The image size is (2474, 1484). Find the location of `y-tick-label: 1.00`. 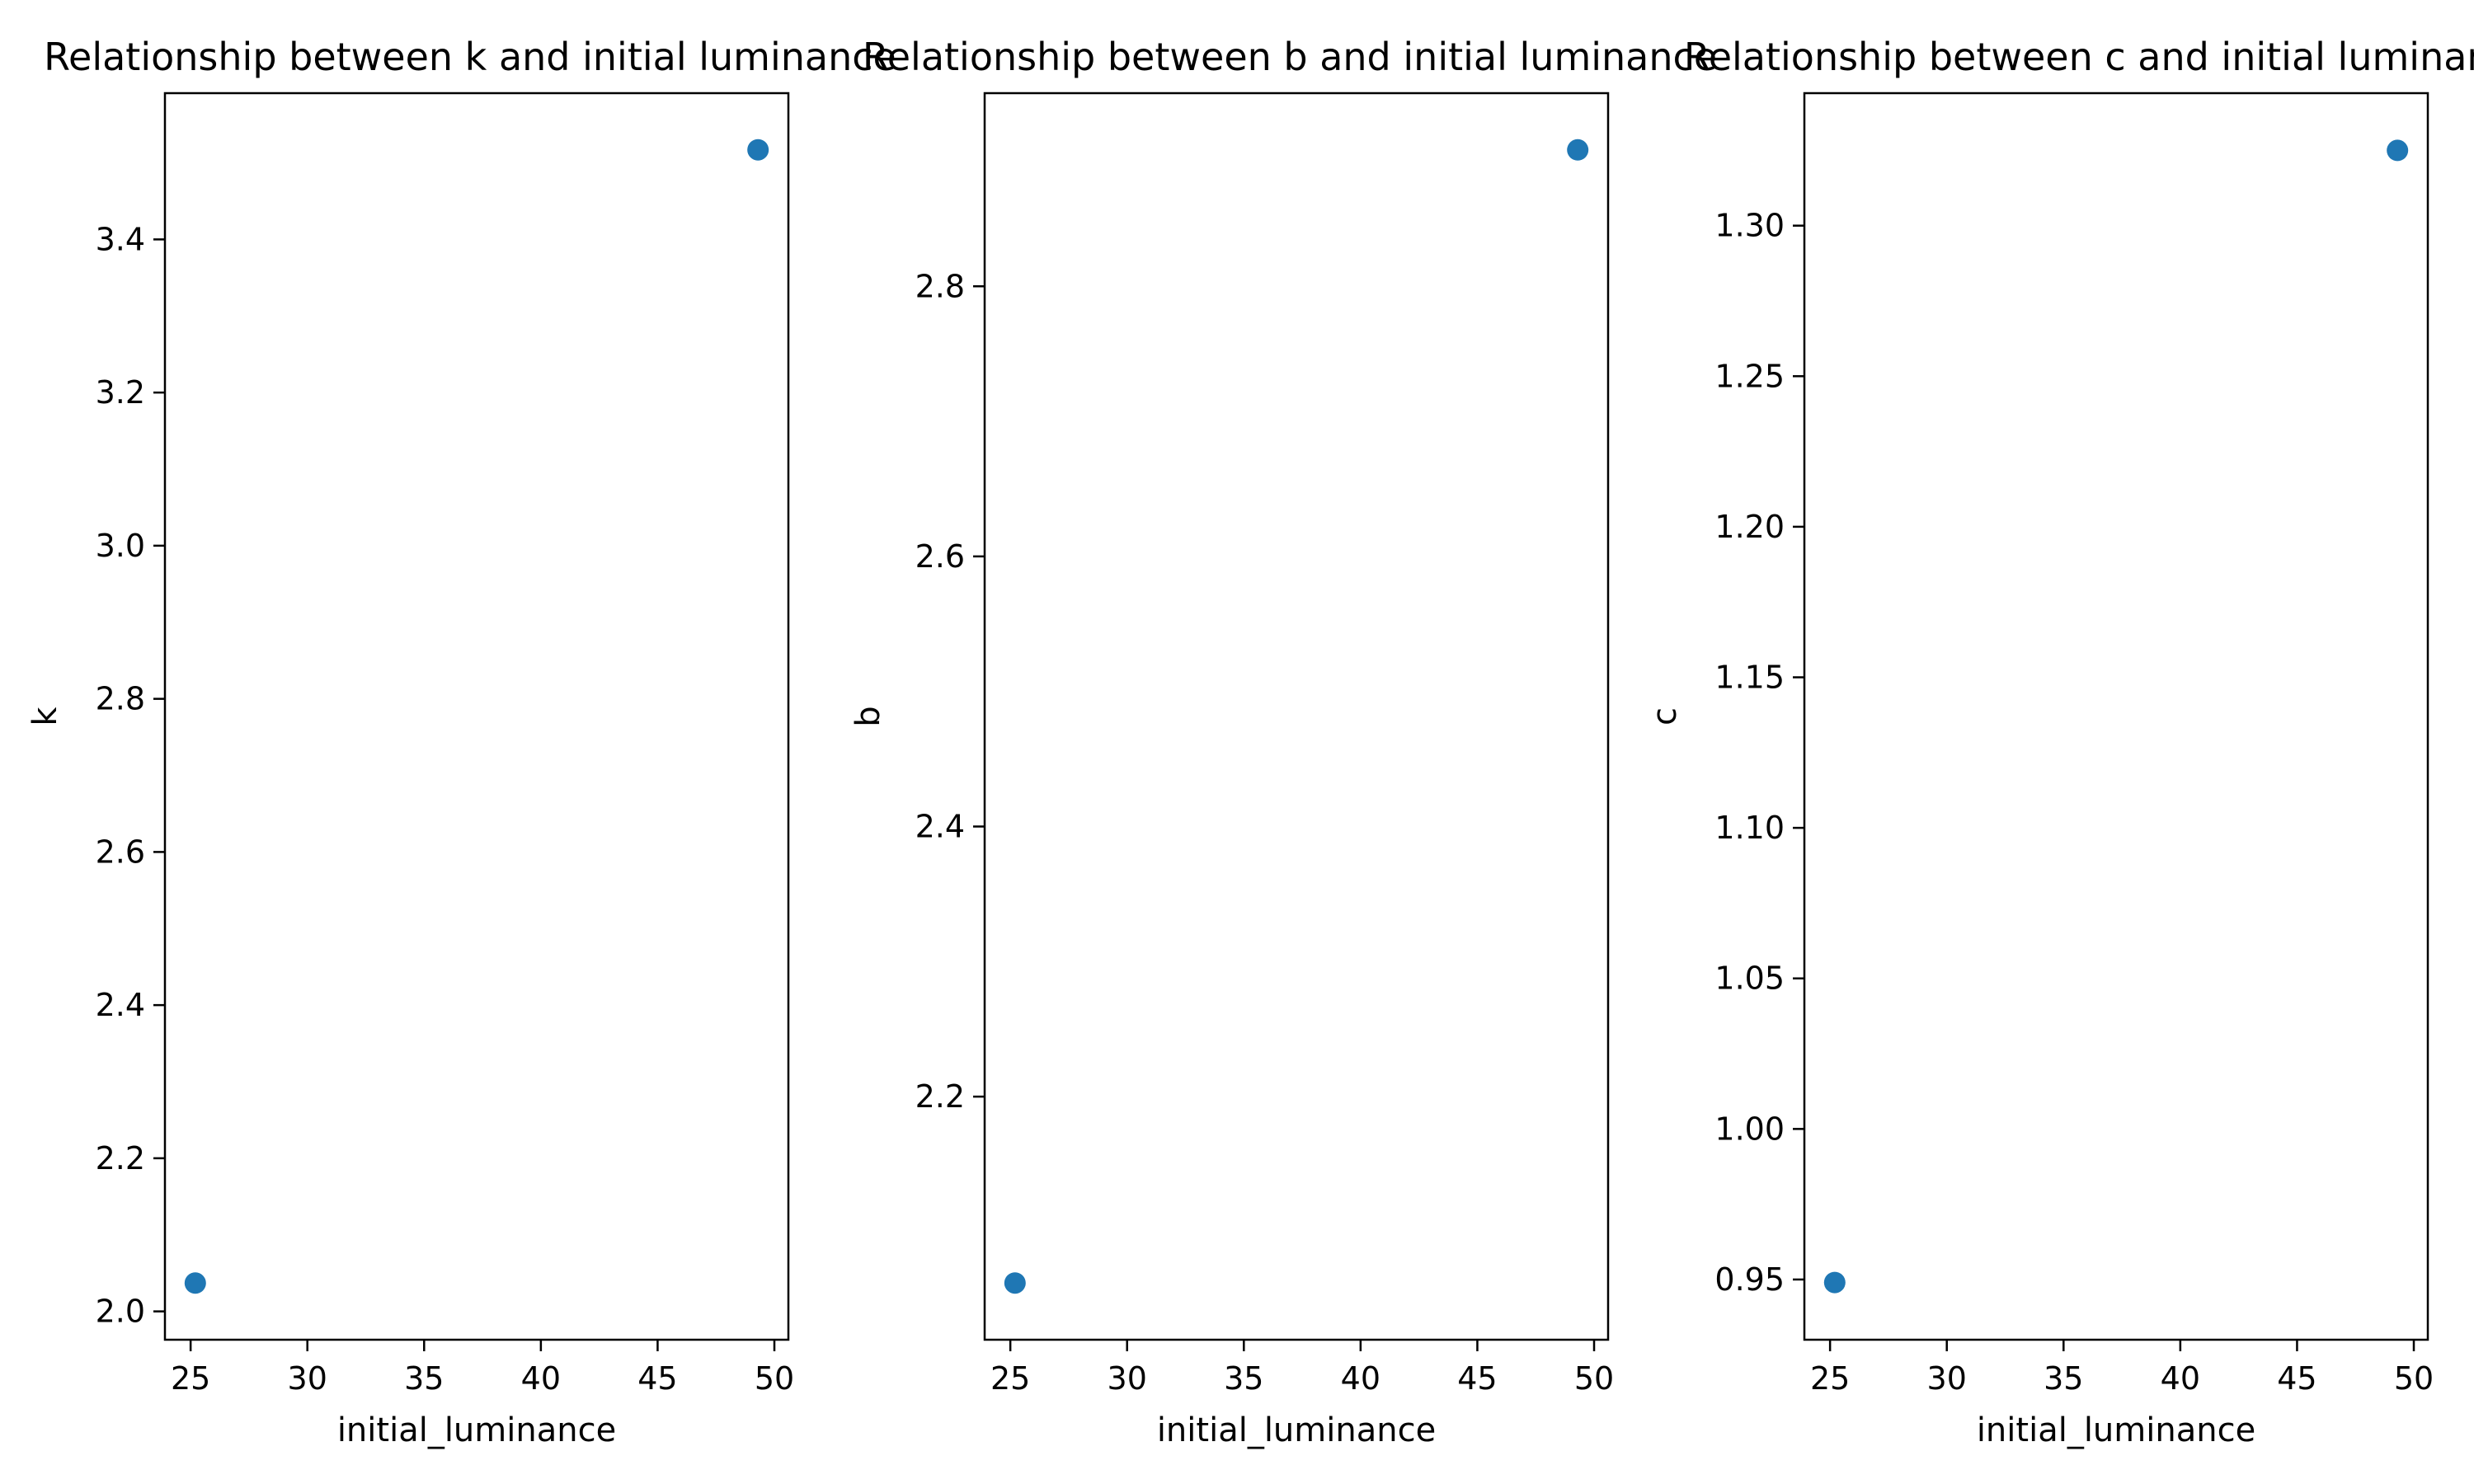

y-tick-label: 1.00 is located at coordinates (1749, 1129).